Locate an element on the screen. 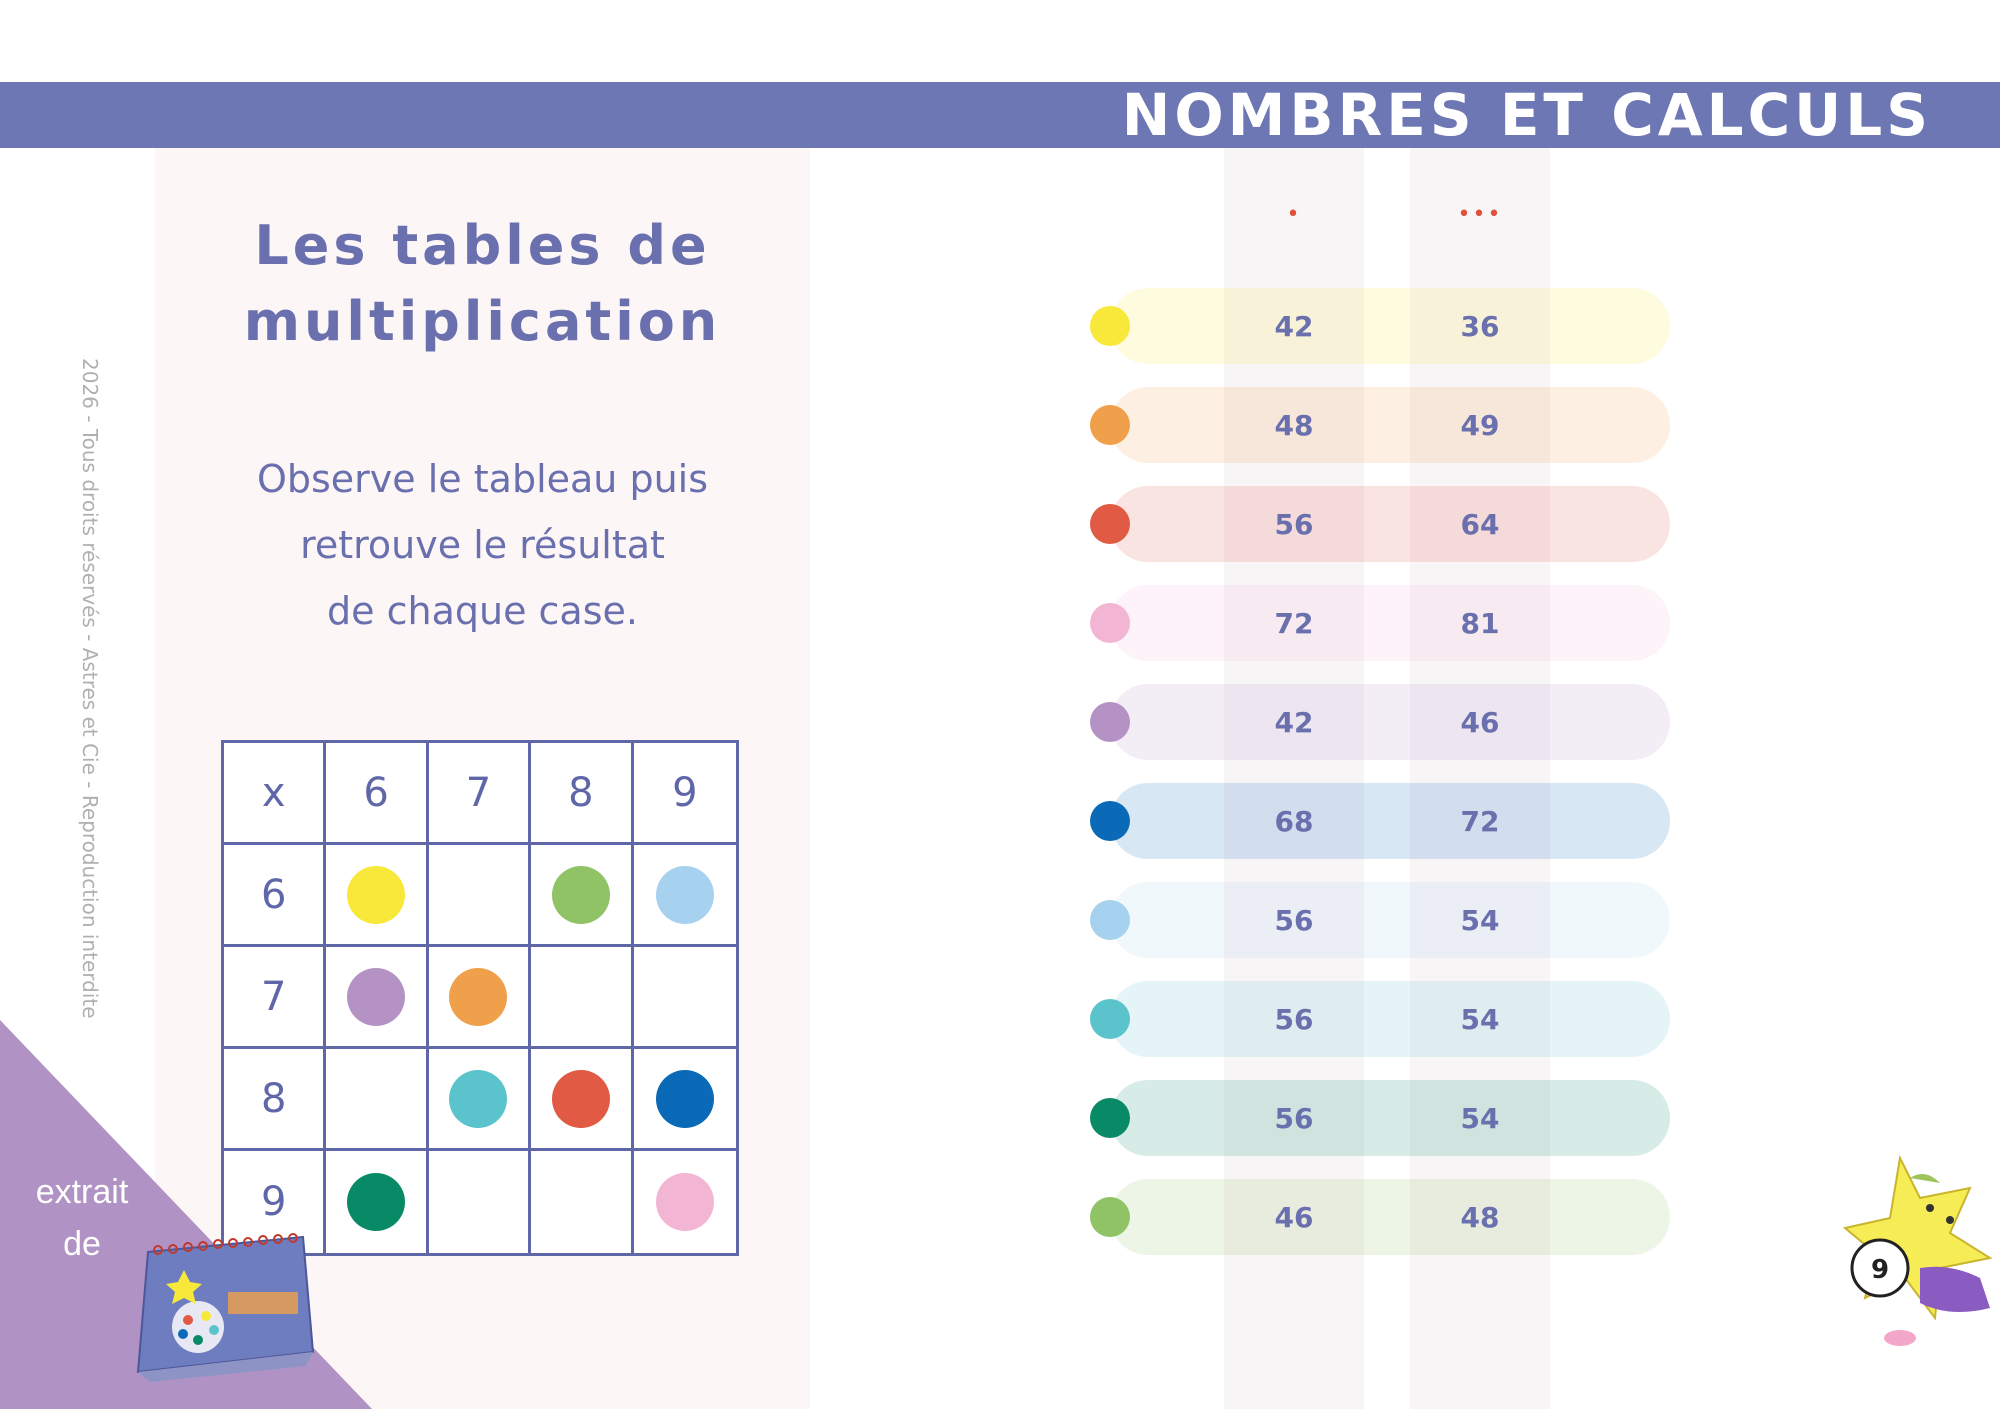 The image size is (2000, 1409). page-title-line-1: Les tables de is located at coordinates (482, 245).